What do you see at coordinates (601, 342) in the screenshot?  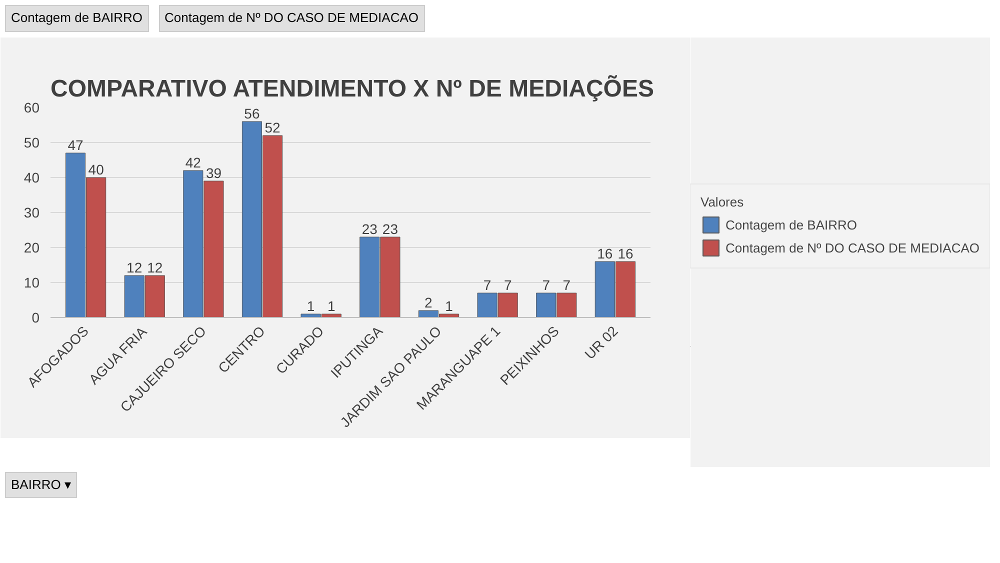 I see `x-tick-label: UR 02` at bounding box center [601, 342].